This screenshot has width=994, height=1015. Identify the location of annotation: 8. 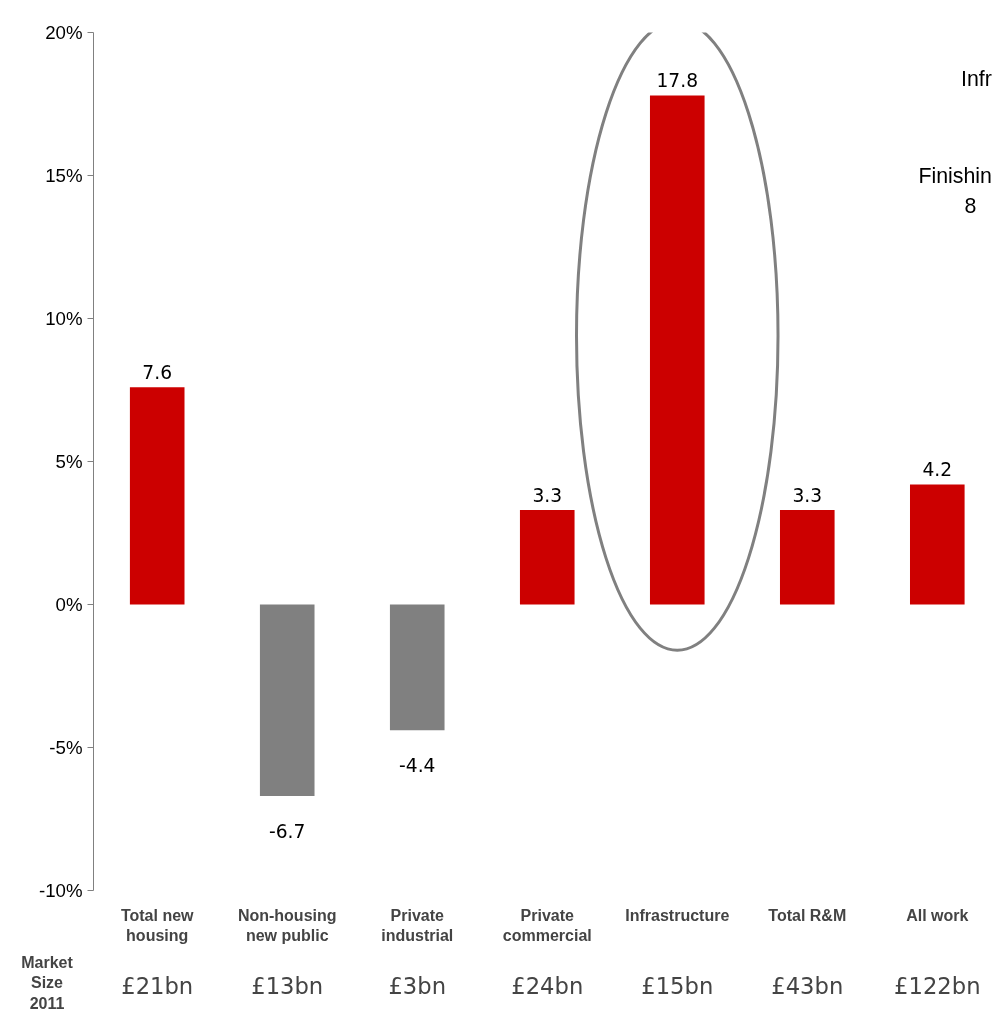
(970, 206).